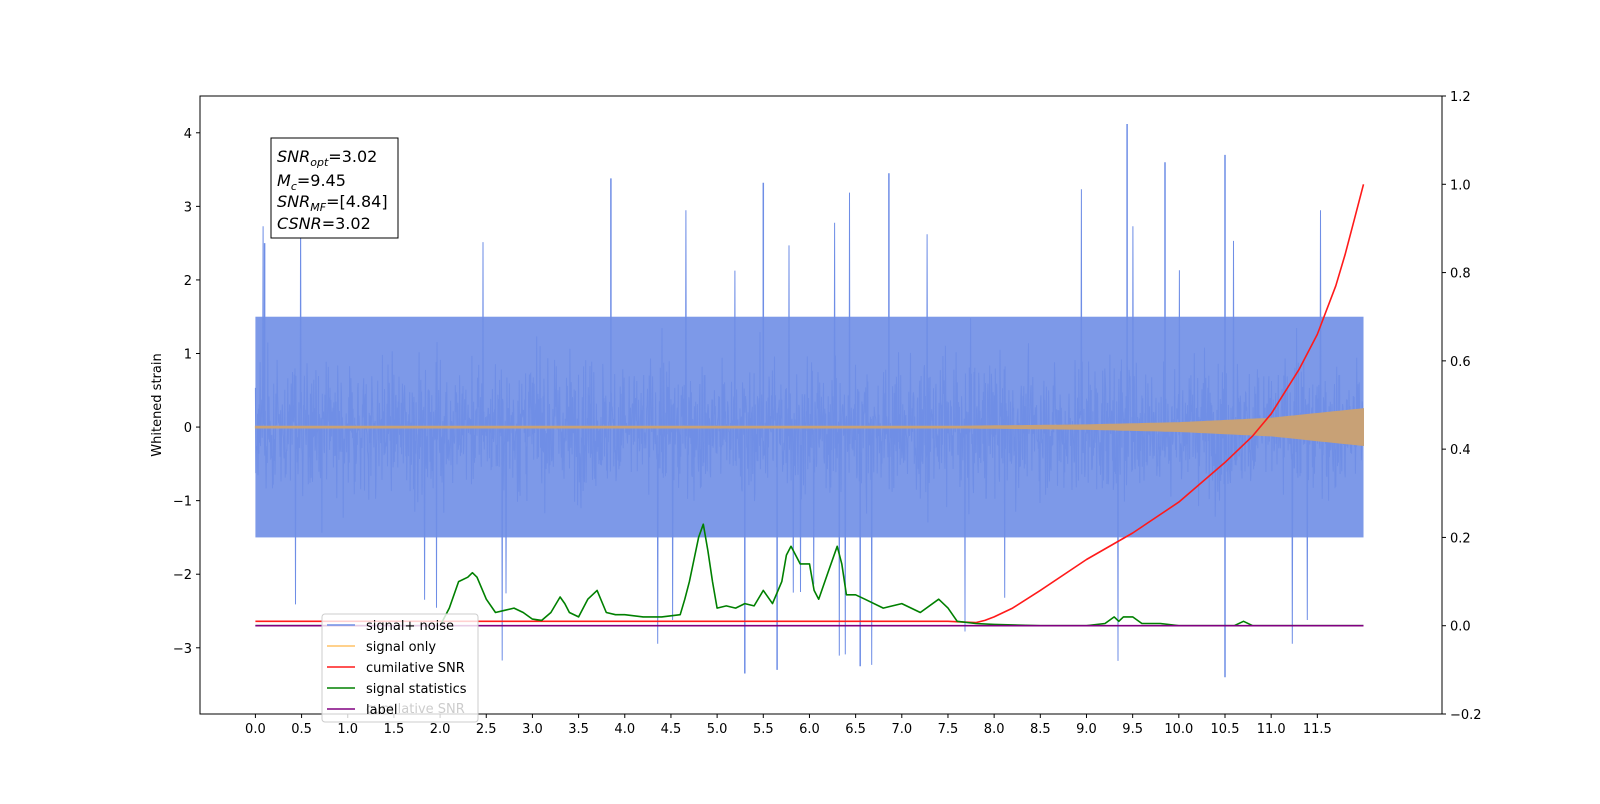 The width and height of the screenshot is (1600, 804). I want to click on y-tick-label: −3, so click(182, 649).